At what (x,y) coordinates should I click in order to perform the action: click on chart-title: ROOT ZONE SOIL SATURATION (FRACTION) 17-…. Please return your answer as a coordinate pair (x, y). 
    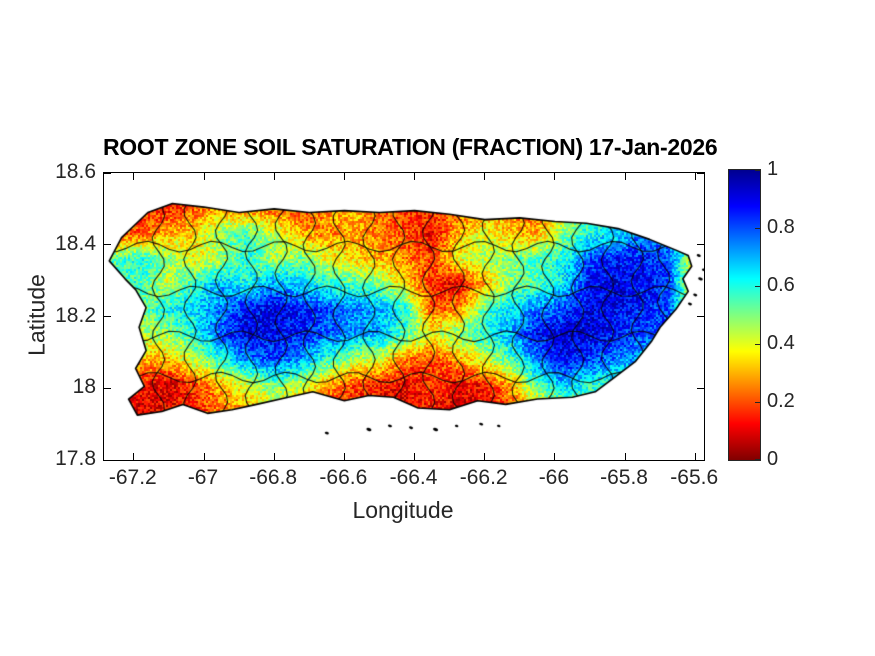
    Looking at the image, I should click on (410, 147).